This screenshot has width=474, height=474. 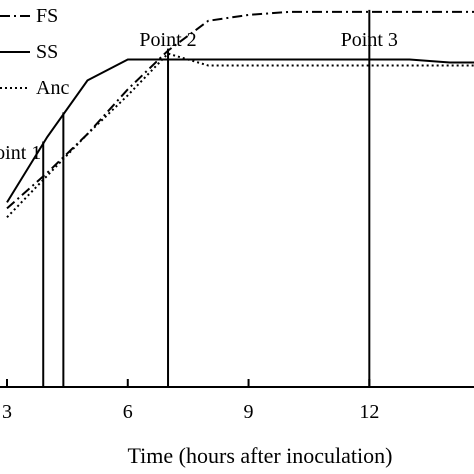 I want to click on legend-label-anc: Anc, so click(x=52, y=88).